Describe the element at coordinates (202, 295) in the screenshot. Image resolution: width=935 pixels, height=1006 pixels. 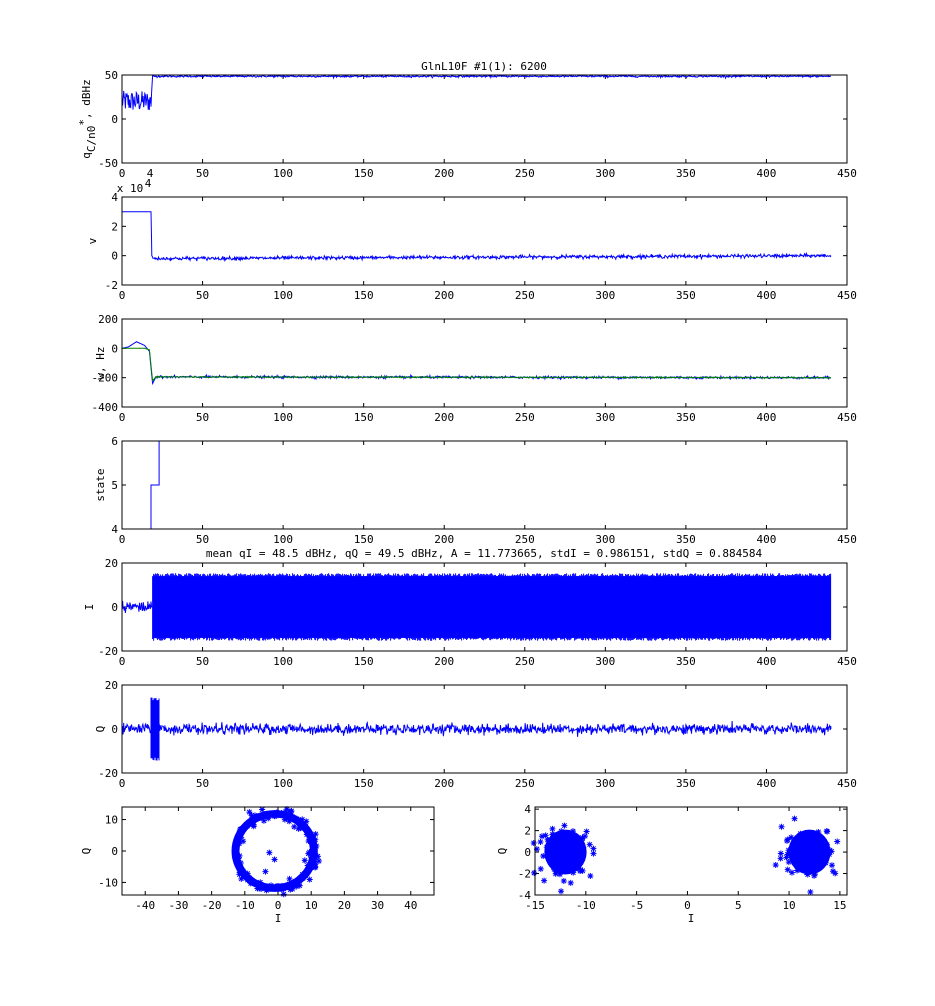
I see `x-tick-label: 50` at that location.